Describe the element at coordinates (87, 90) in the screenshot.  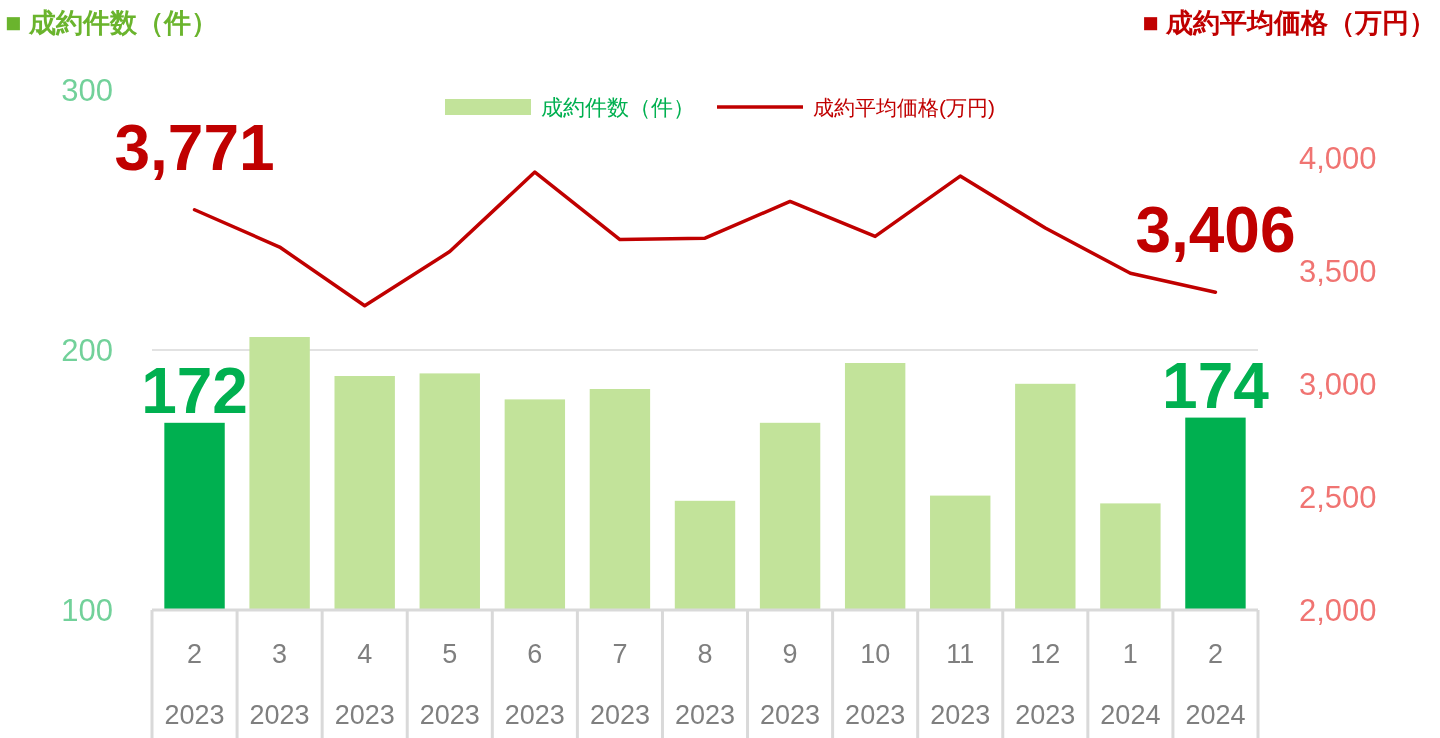
I see `y-tick-label: 300` at that location.